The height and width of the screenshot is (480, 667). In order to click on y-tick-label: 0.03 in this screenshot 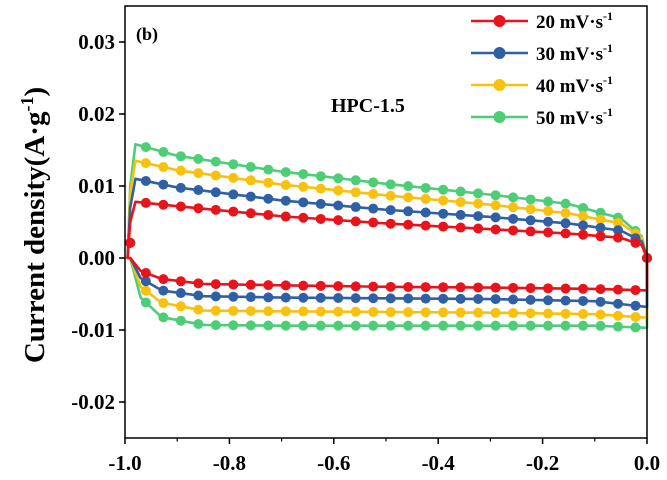, I will do `click(96, 42)`.